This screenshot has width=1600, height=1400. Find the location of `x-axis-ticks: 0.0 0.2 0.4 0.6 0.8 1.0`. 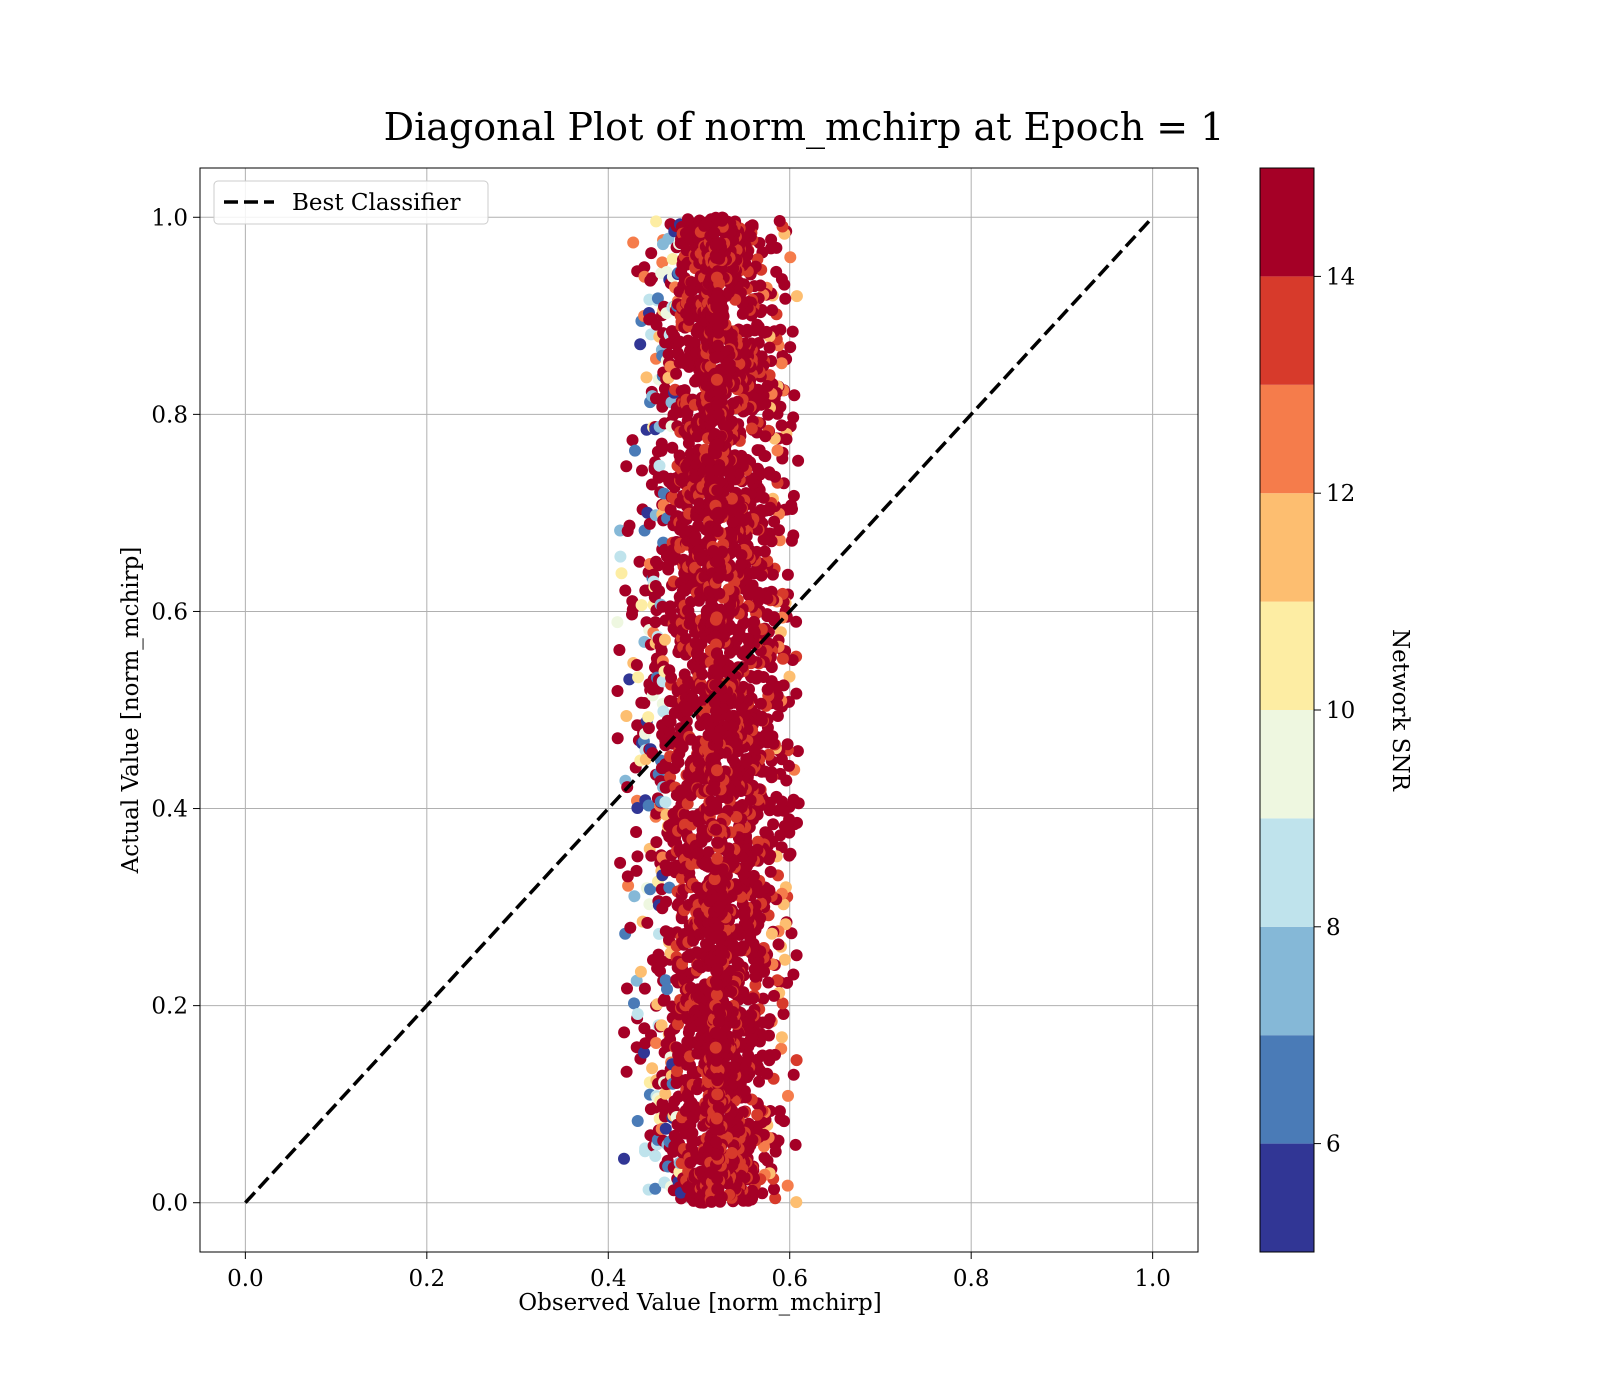

x-axis-ticks: 0.0 0.2 0.4 0.6 0.8 1.0 is located at coordinates (699, 1272).